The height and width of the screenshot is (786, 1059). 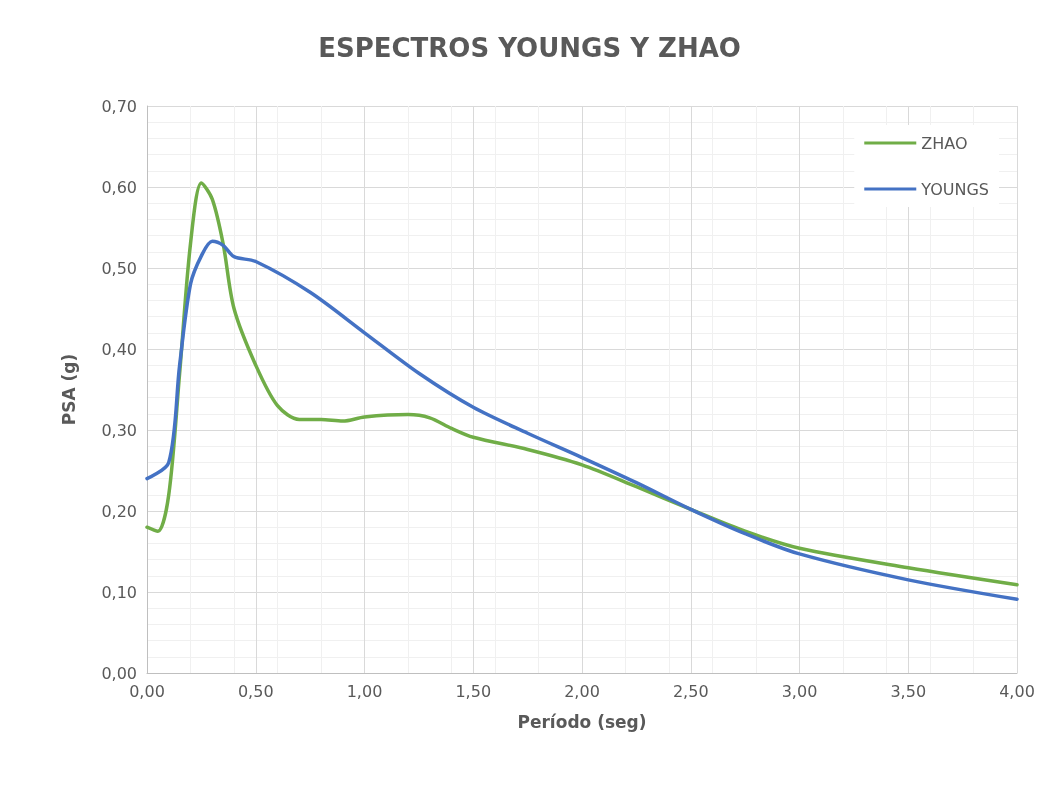 What do you see at coordinates (364, 691) in the screenshot?
I see `x-tick-label: 1,00` at bounding box center [364, 691].